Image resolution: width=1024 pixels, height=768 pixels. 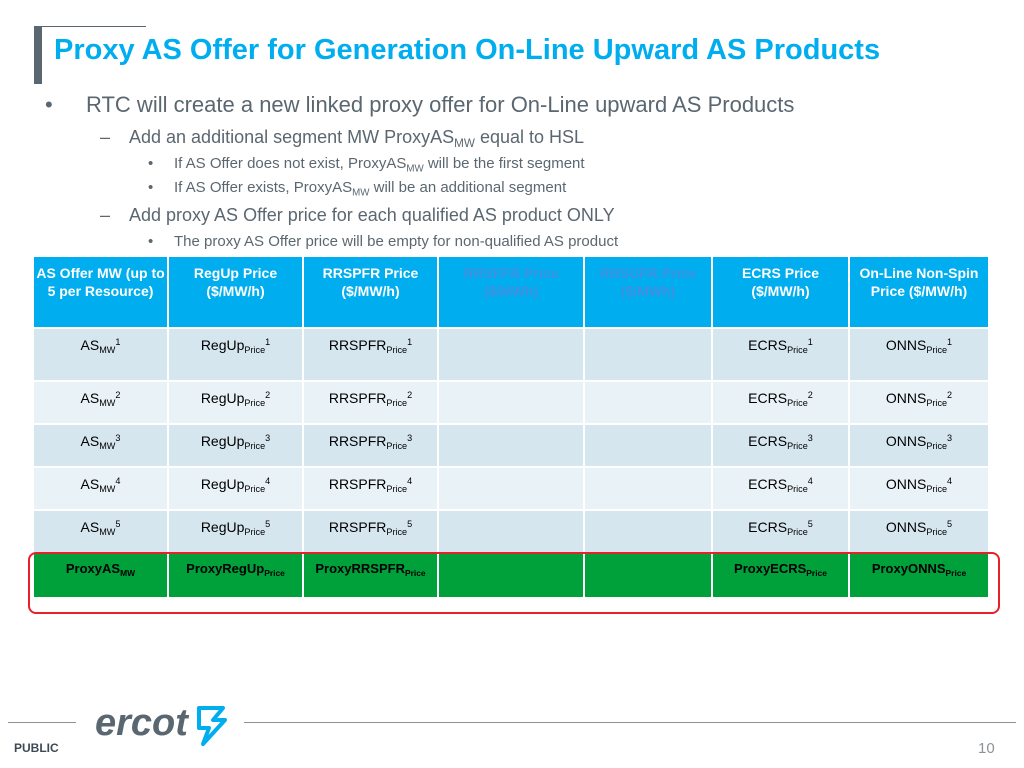 I want to click on ercot-logo: ercot, so click(x=161, y=724).